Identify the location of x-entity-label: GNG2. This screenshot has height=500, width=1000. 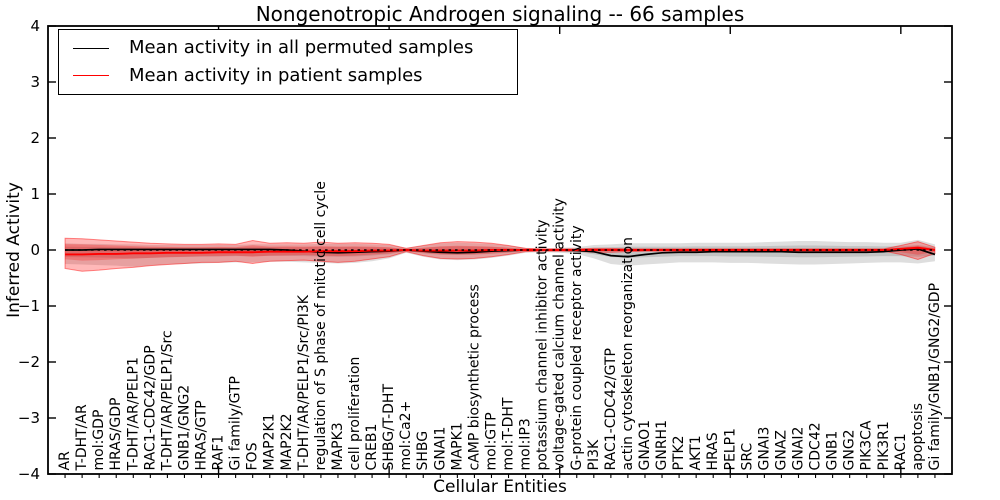
(850, 449).